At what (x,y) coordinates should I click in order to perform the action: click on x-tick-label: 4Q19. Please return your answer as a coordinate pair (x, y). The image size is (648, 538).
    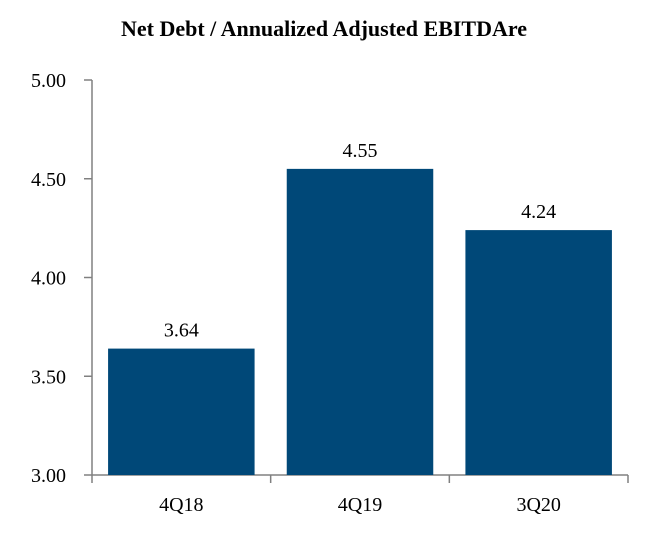
    Looking at the image, I should click on (360, 505).